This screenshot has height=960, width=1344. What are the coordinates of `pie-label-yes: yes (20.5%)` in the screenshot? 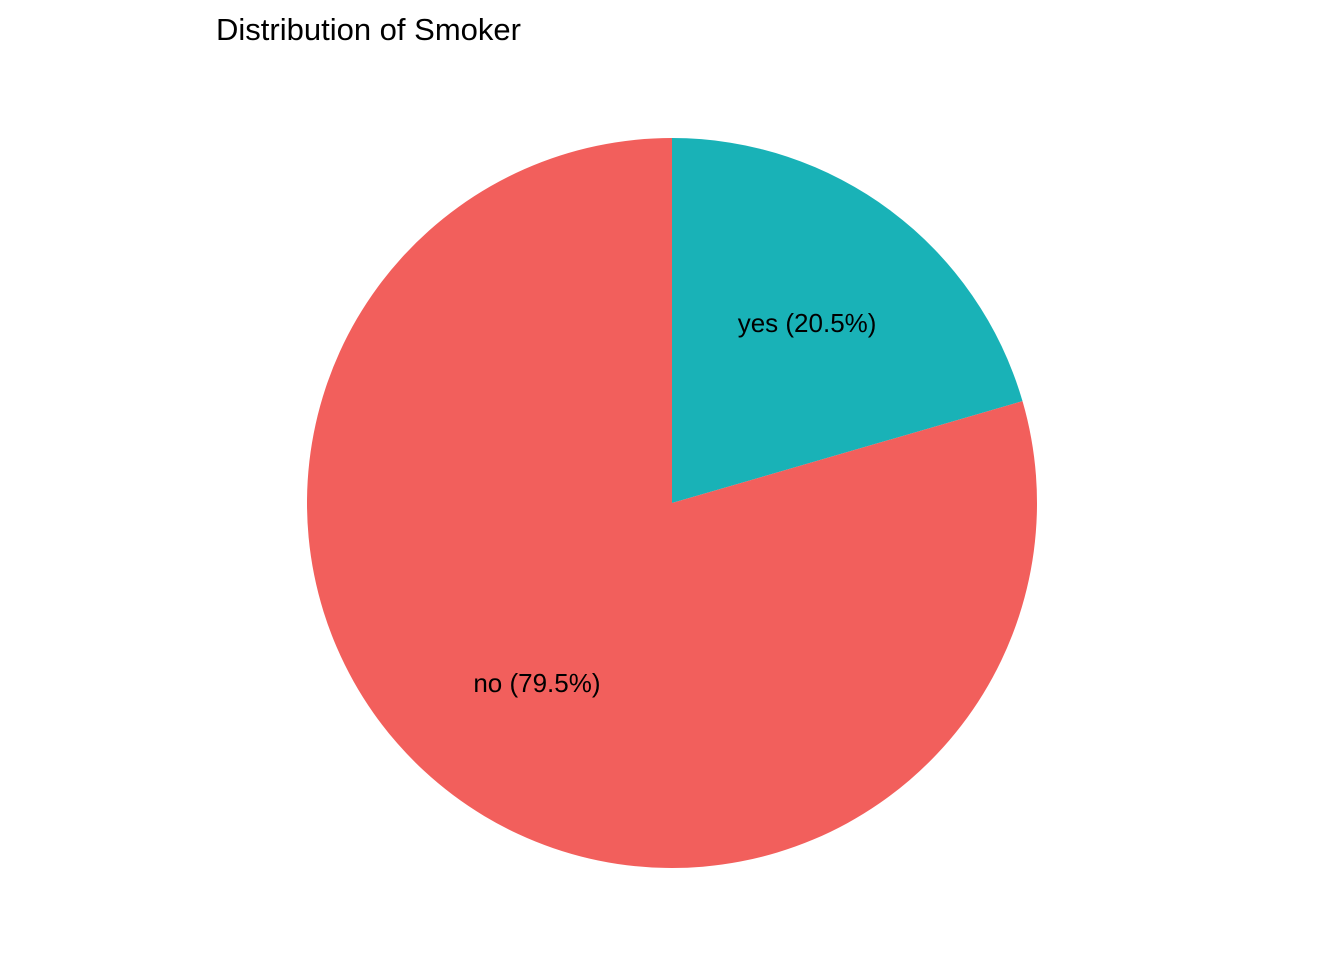 It's located at (807, 323).